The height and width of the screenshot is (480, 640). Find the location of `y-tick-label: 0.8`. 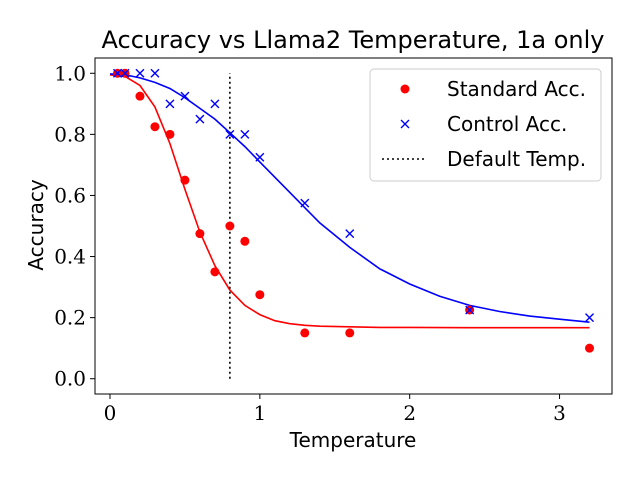

y-tick-label: 0.8 is located at coordinates (70, 134).